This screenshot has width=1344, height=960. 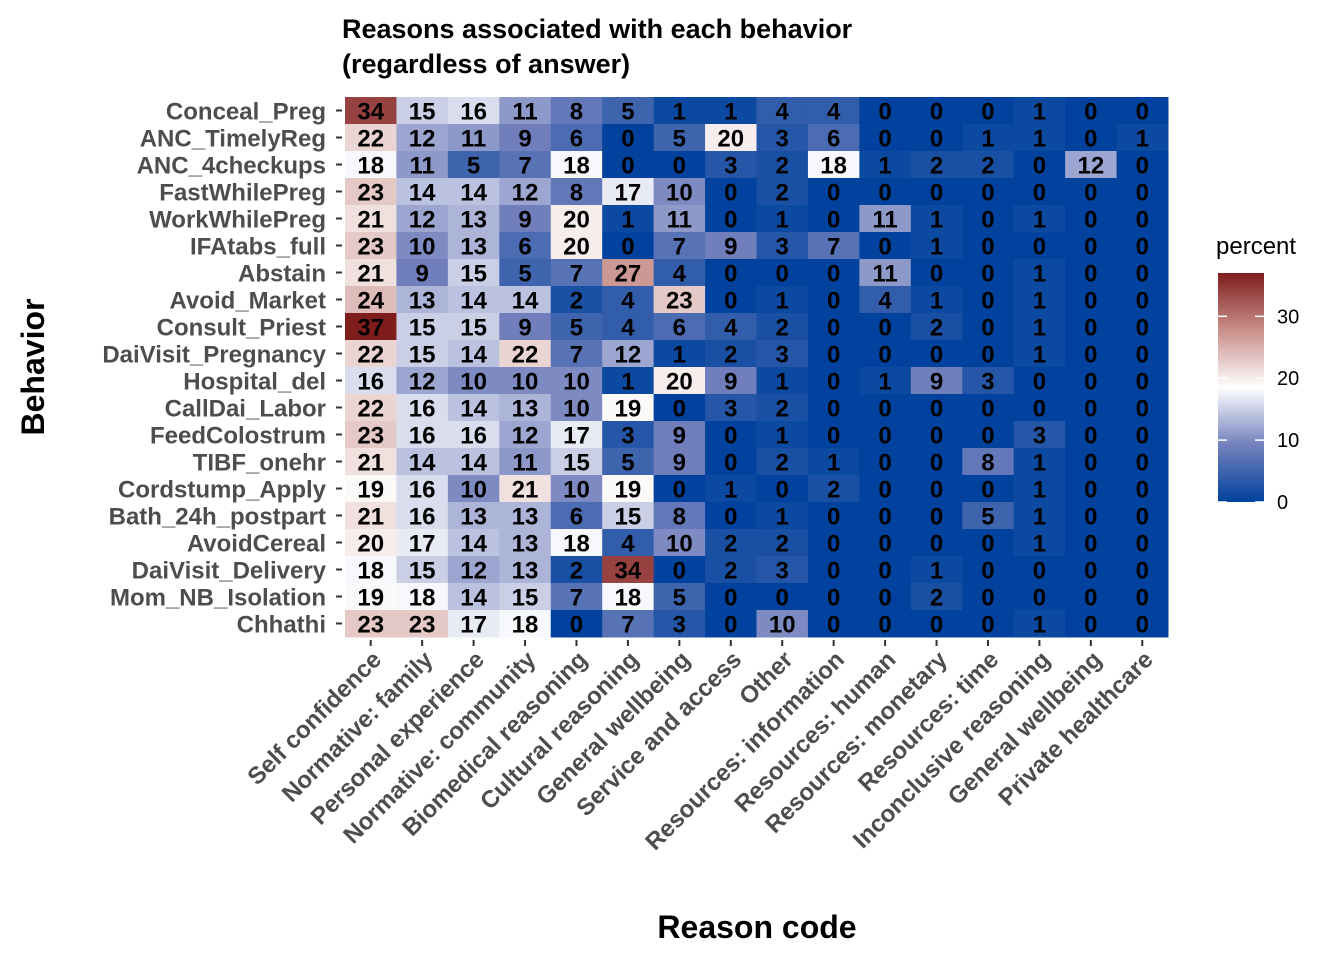 I want to click on cell-value-label: 6, so click(x=576, y=517).